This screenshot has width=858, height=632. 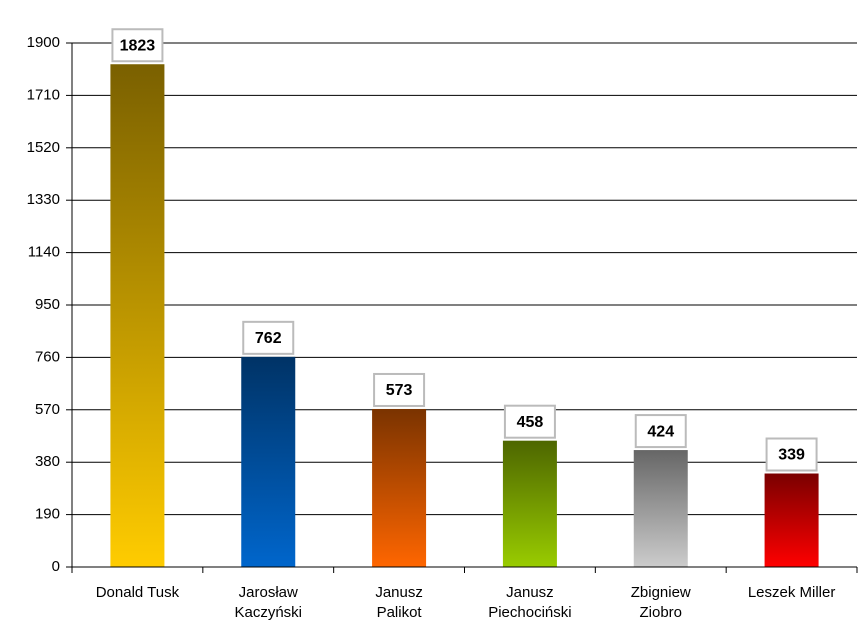 I want to click on x-tick-label: Leszek Miller, so click(x=791, y=592).